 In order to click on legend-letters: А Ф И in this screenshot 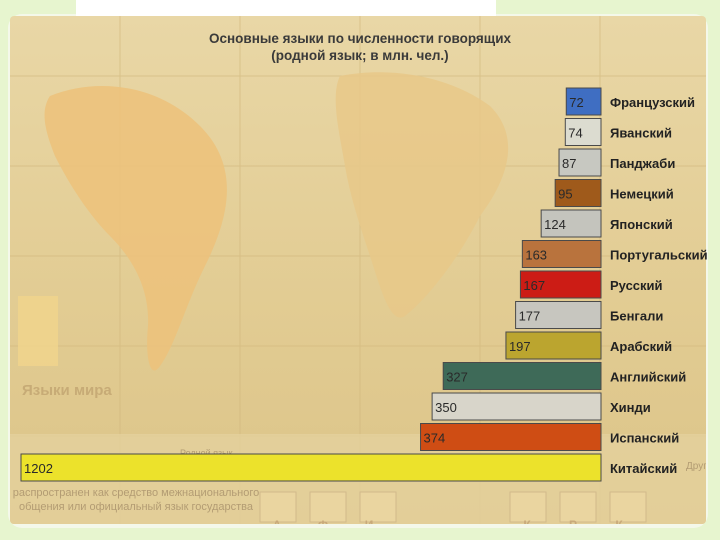, I will do `click(329, 520)`.